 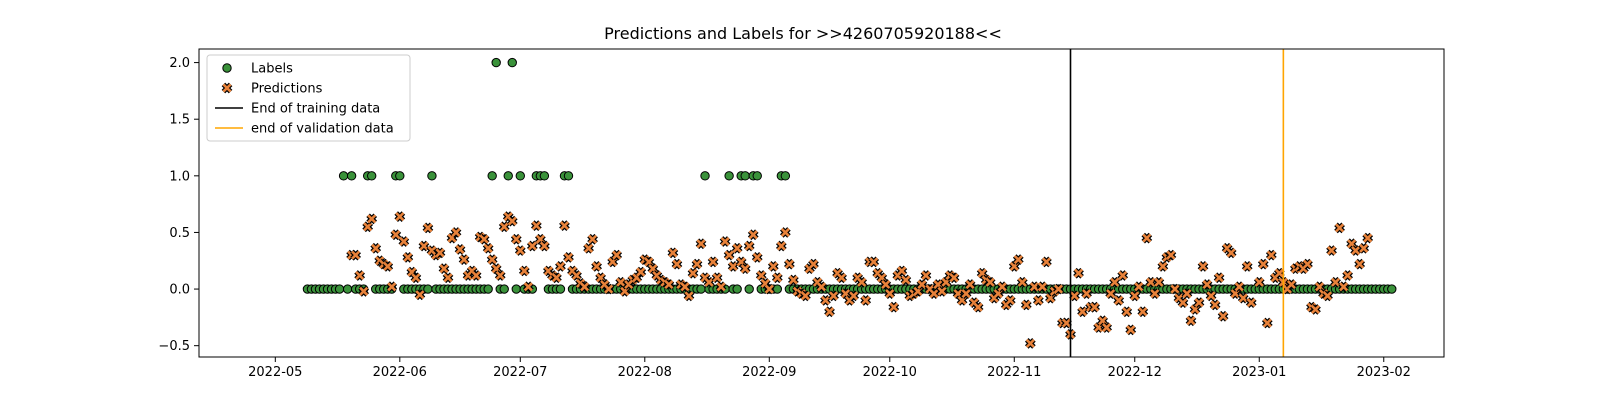 What do you see at coordinates (890, 372) in the screenshot?
I see `x-tick-label: 2022-10` at bounding box center [890, 372].